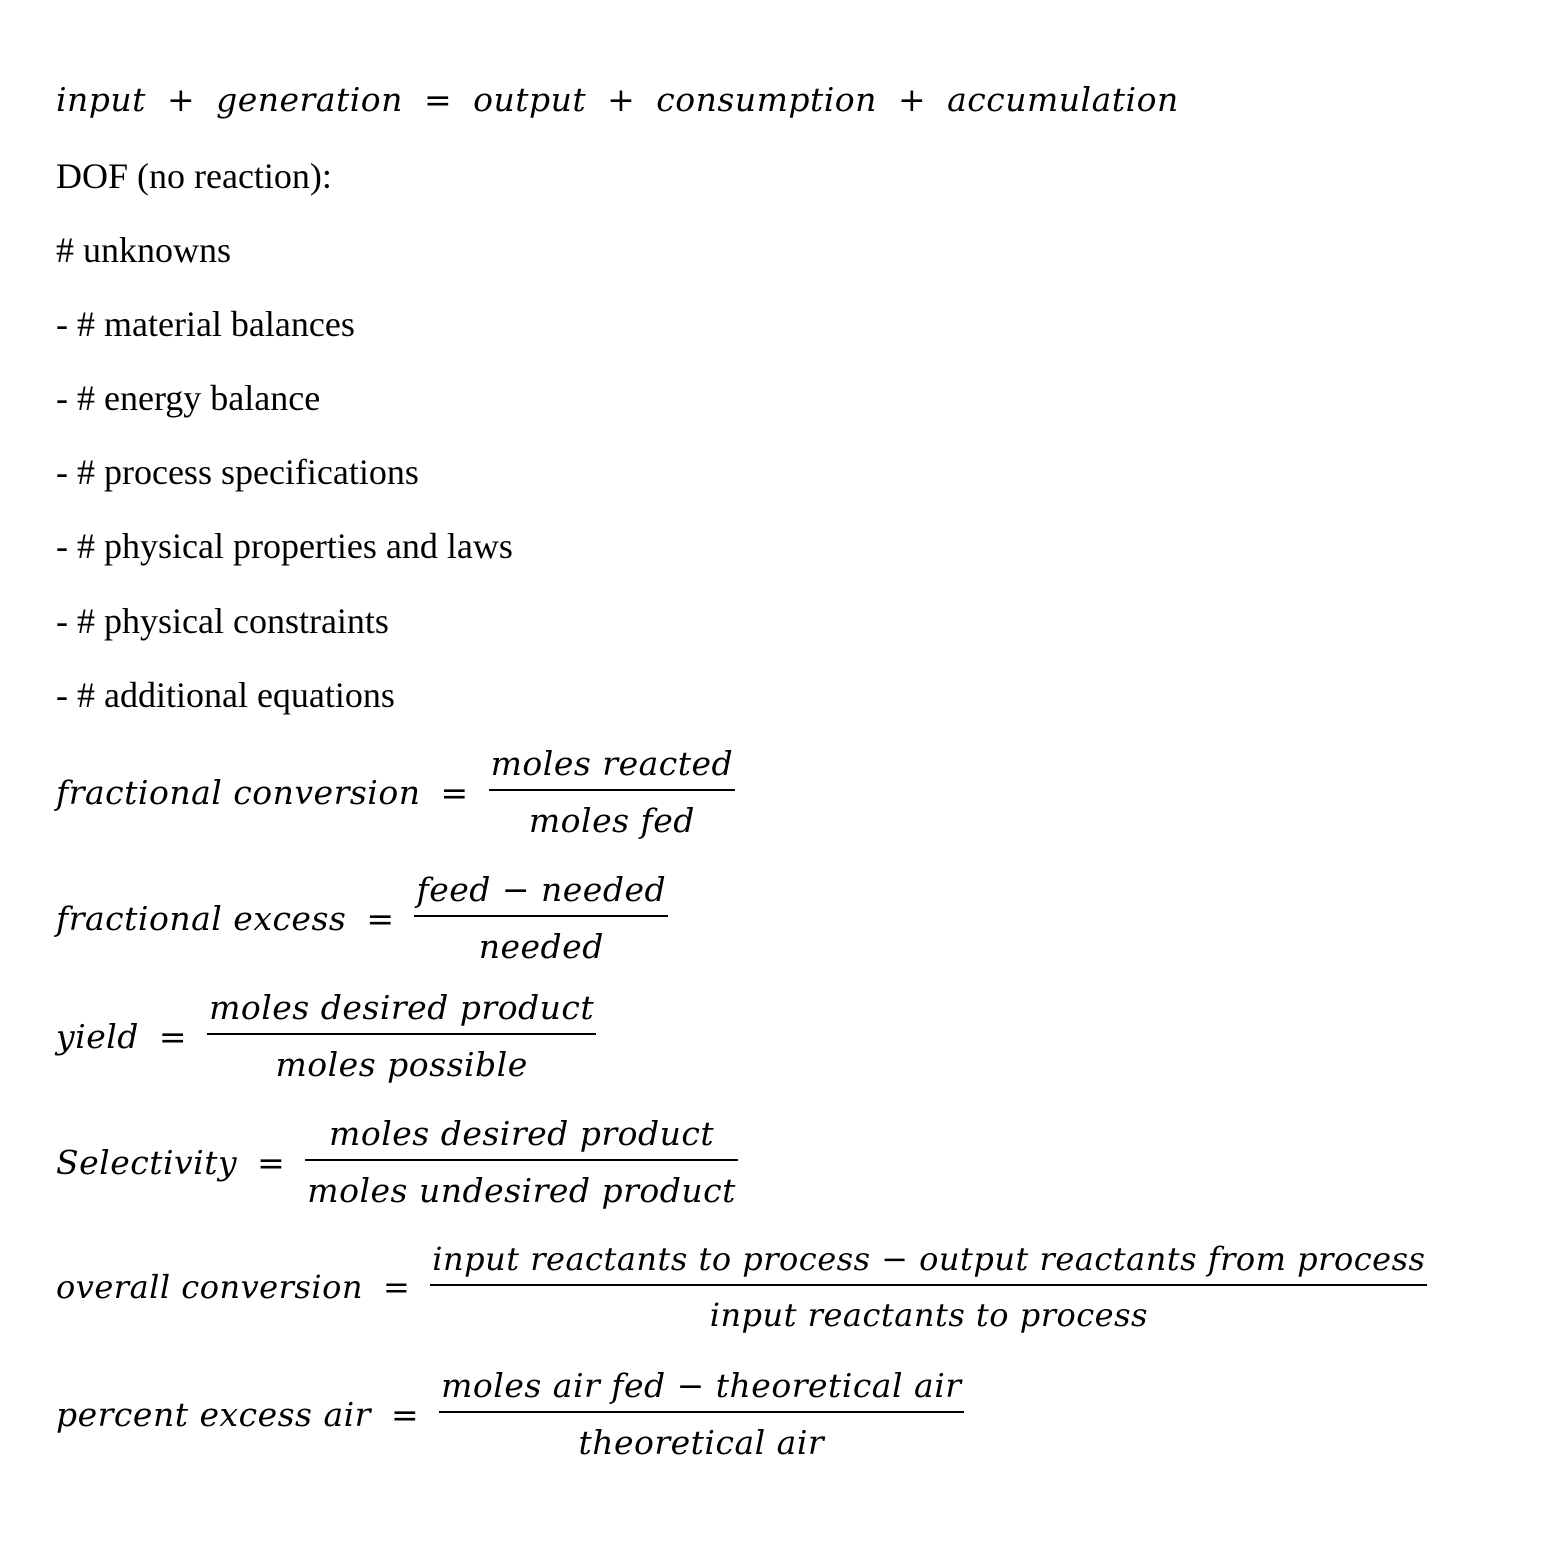 The height and width of the screenshot is (1550, 1562). I want to click on term-consumption: consumption, so click(766, 99).